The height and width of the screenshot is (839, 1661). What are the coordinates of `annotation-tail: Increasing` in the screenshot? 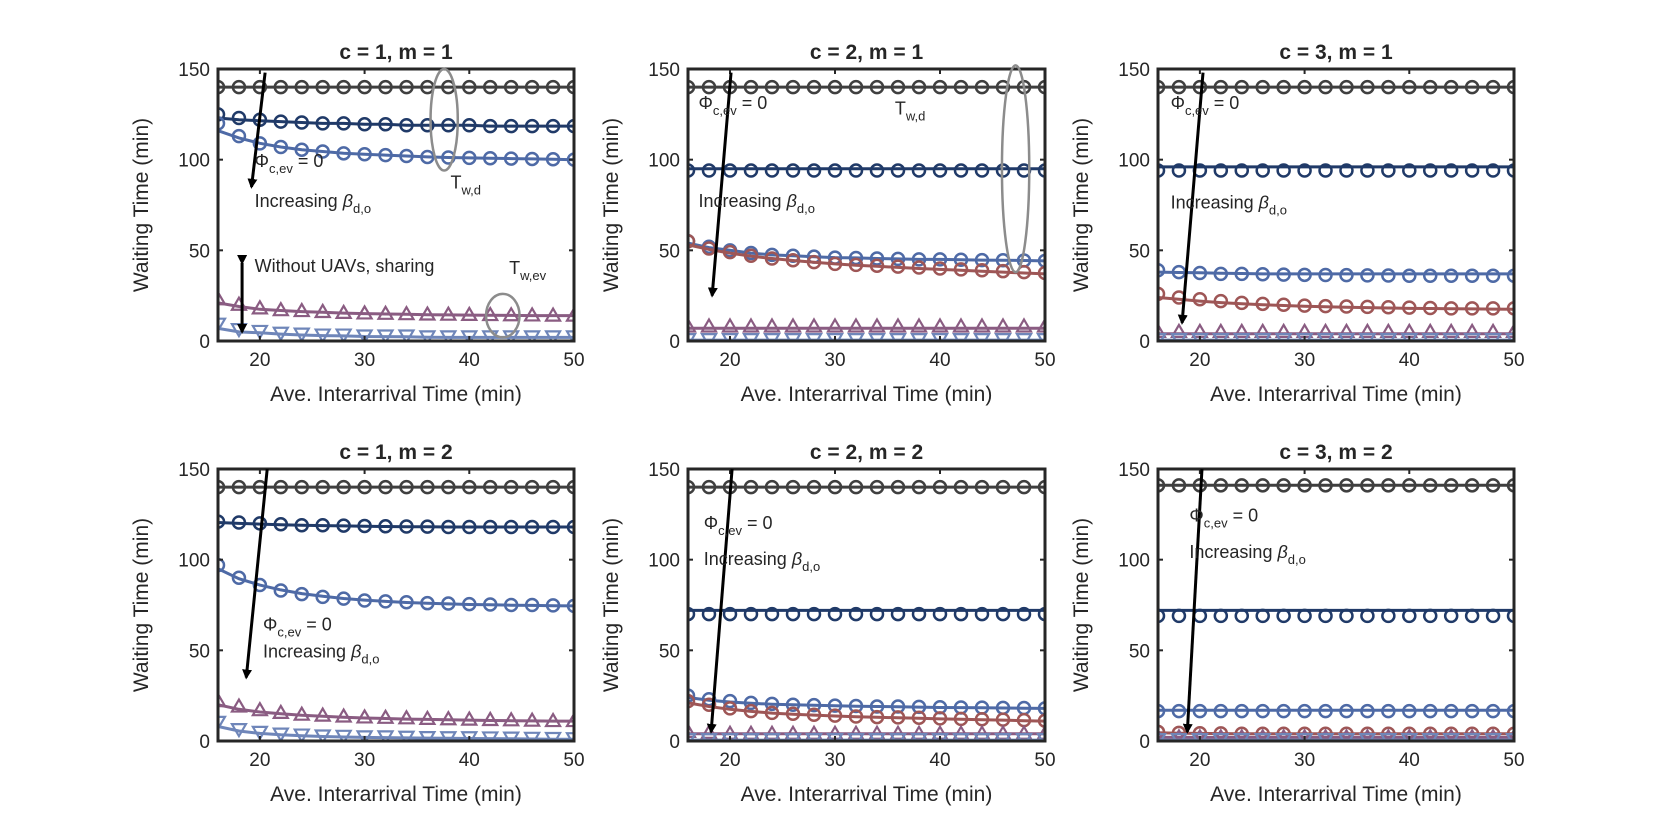 It's located at (748, 559).